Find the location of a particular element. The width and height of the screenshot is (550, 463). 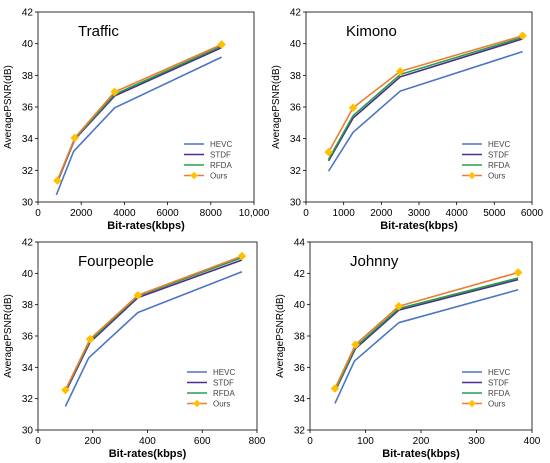

x-tick-label: 8000 is located at coordinates (211, 213).